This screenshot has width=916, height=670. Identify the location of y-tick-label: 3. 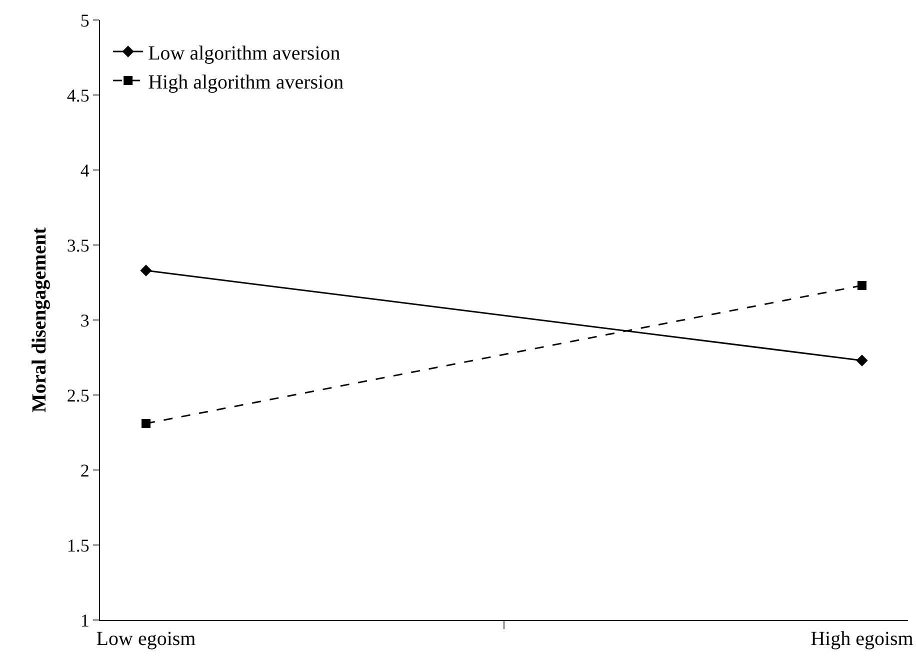
(85, 320).